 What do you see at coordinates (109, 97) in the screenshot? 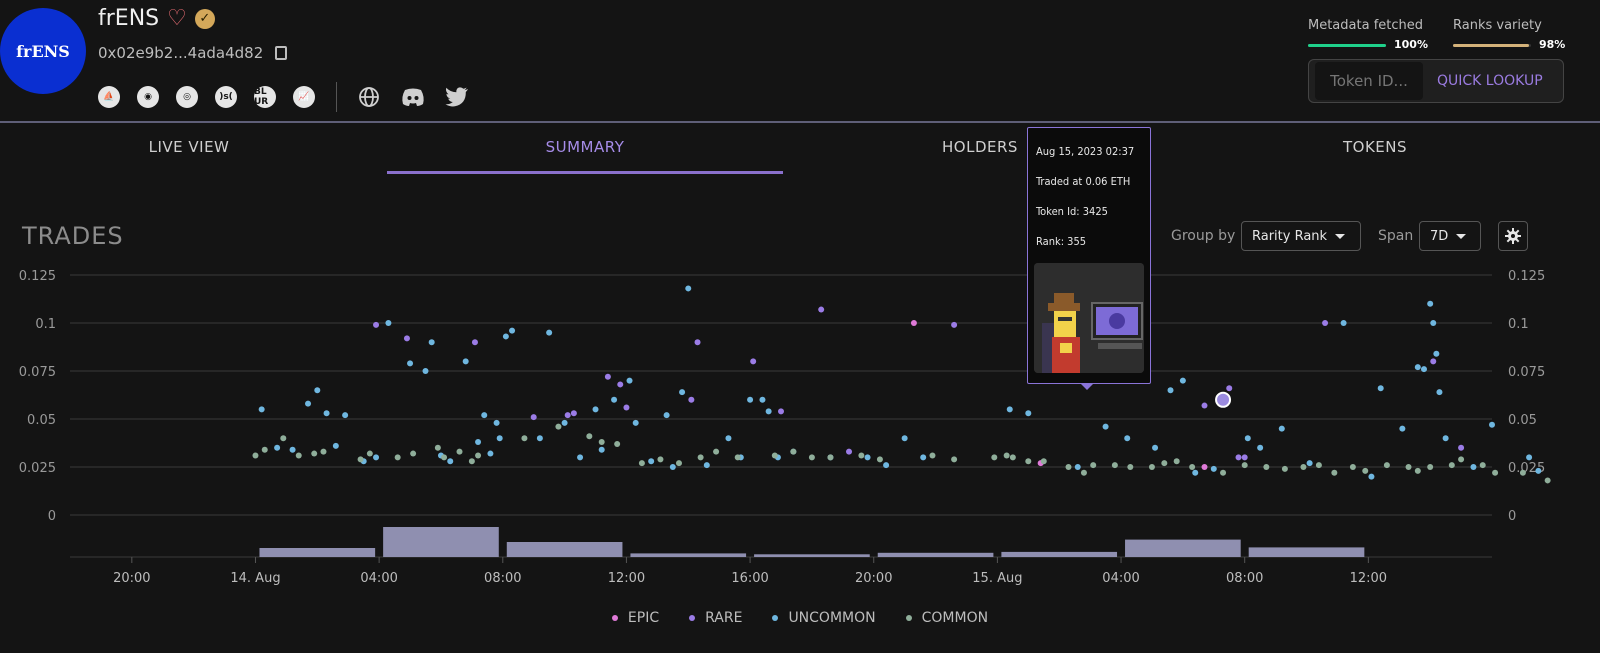
I see `opensea-icon: ⛵` at bounding box center [109, 97].